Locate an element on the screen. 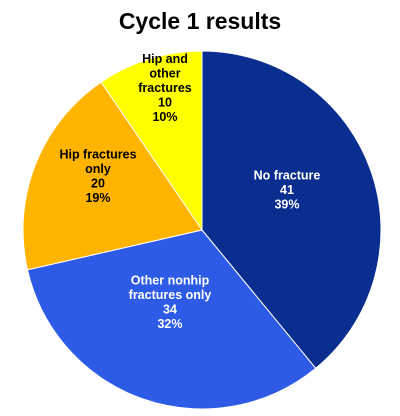  pie-label-line: 41 is located at coordinates (287, 190).